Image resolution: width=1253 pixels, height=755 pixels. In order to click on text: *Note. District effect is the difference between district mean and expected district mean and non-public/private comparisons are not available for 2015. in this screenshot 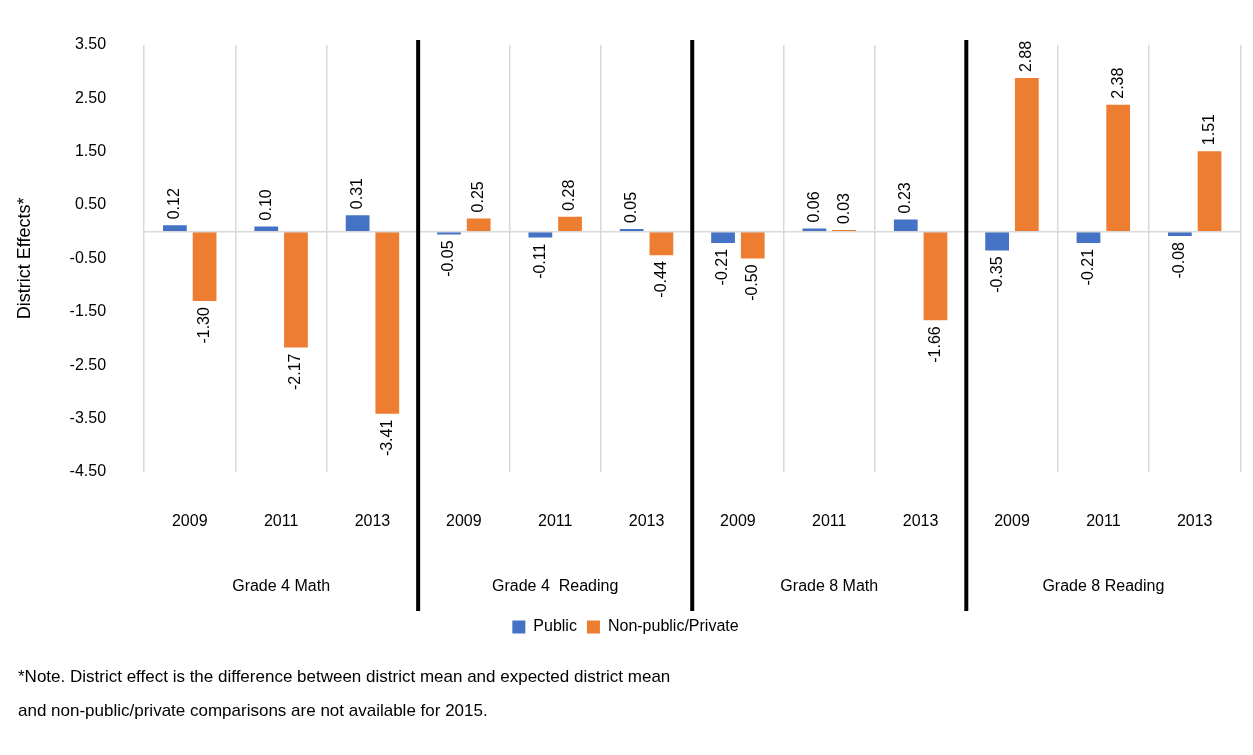, I will do `click(344, 693)`.